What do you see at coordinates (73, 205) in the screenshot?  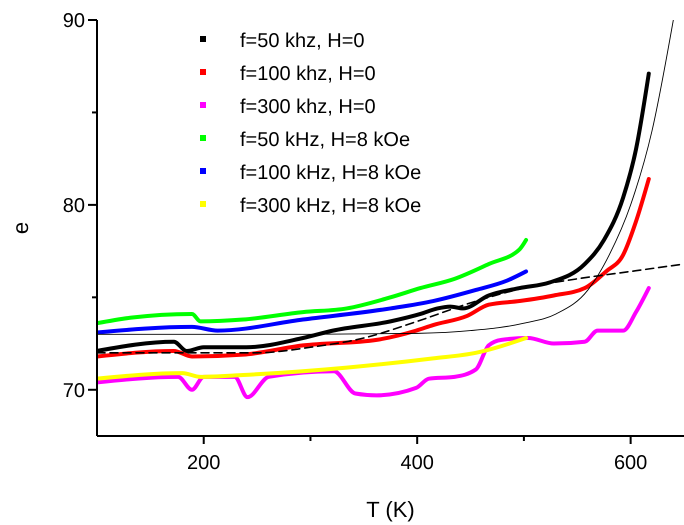 I see `y-tick-label: 80` at bounding box center [73, 205].